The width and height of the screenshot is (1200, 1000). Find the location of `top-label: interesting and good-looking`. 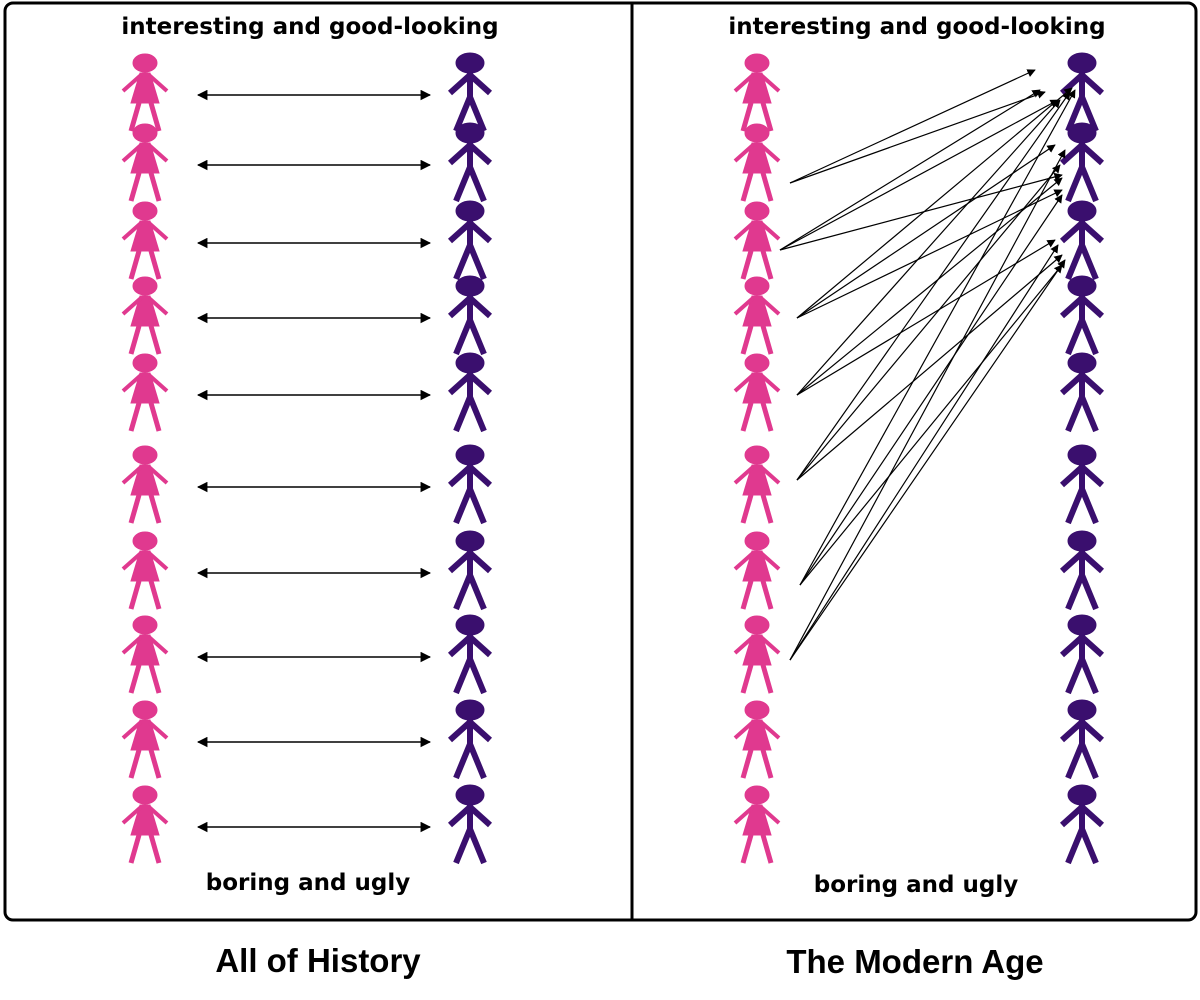

top-label: interesting and good-looking is located at coordinates (916, 27).